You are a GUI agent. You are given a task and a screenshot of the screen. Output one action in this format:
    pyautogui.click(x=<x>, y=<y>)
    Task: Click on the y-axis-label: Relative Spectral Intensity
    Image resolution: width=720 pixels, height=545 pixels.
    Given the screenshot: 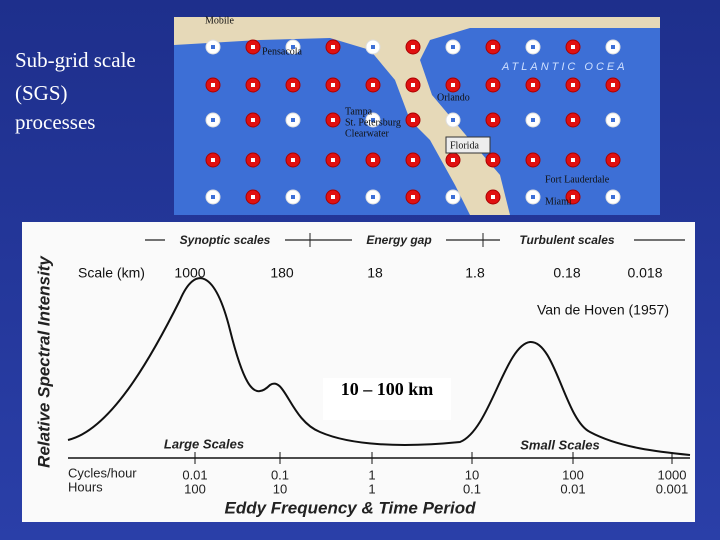 What is the action you would take?
    pyautogui.click(x=43, y=361)
    